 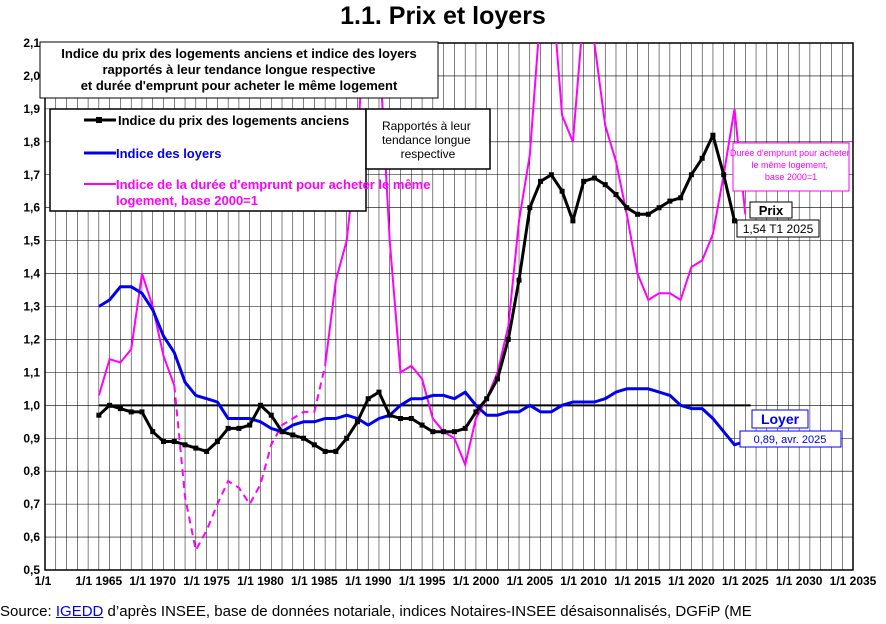 I want to click on x-tick-label: 1/1 2010, so click(x=583, y=581).